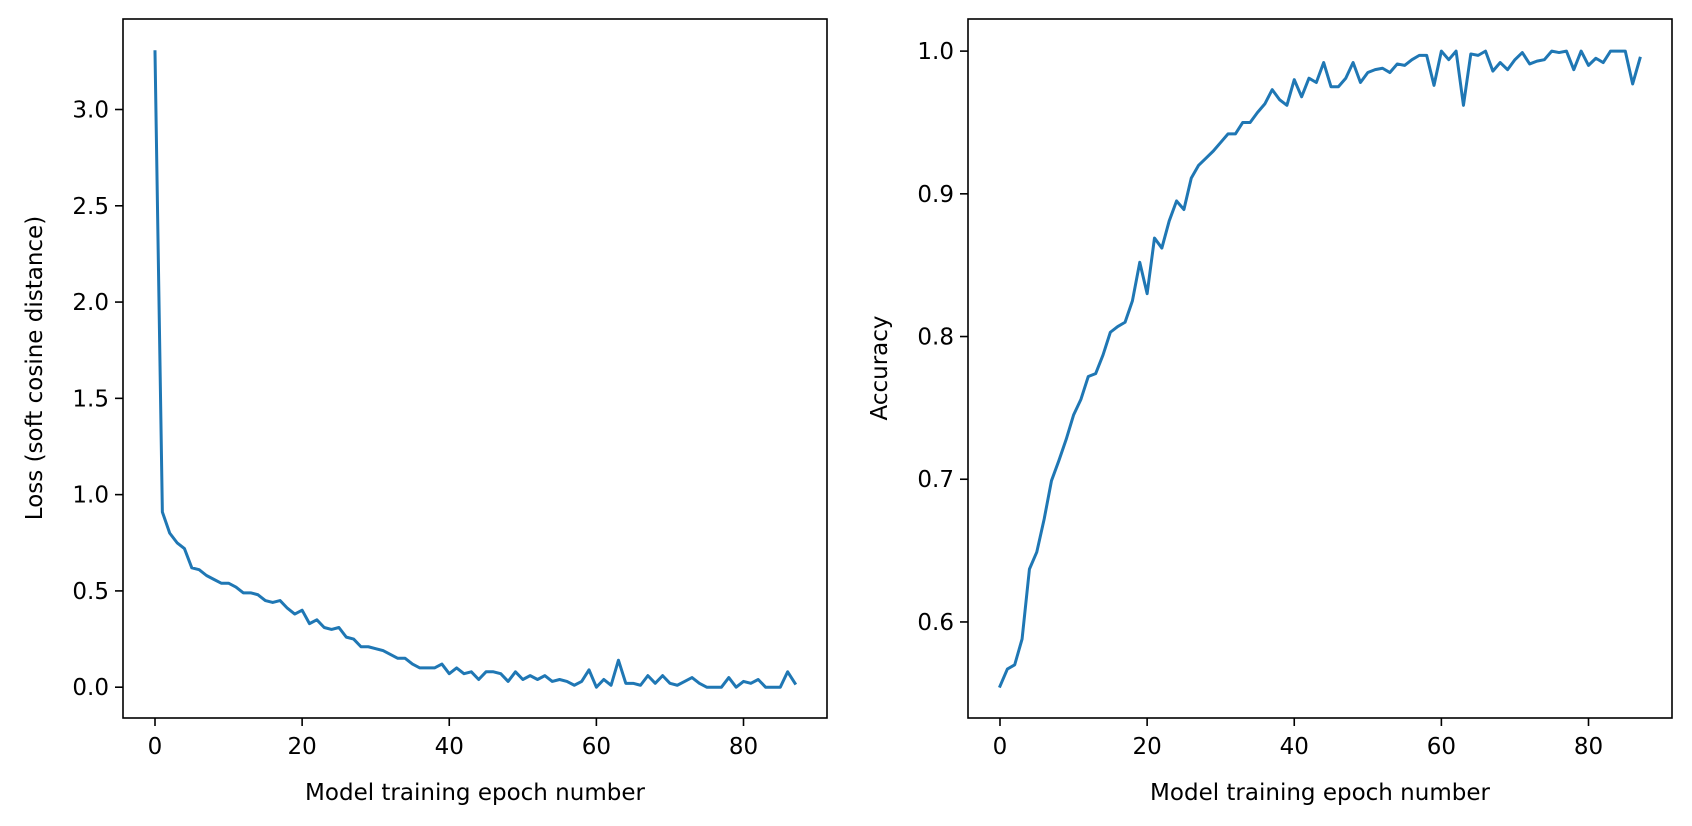  I want to click on accuracy-x-tick-label: 40, so click(1294, 747).